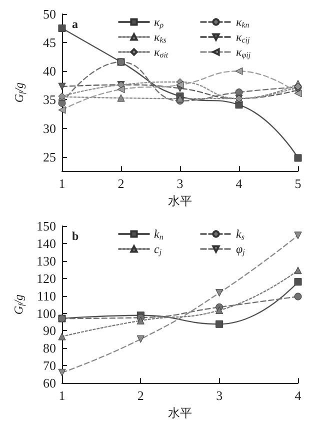 This screenshot has width=334, height=425. What do you see at coordinates (46, 278) in the screenshot?
I see `y-tick-label: 120` at bounding box center [46, 278].